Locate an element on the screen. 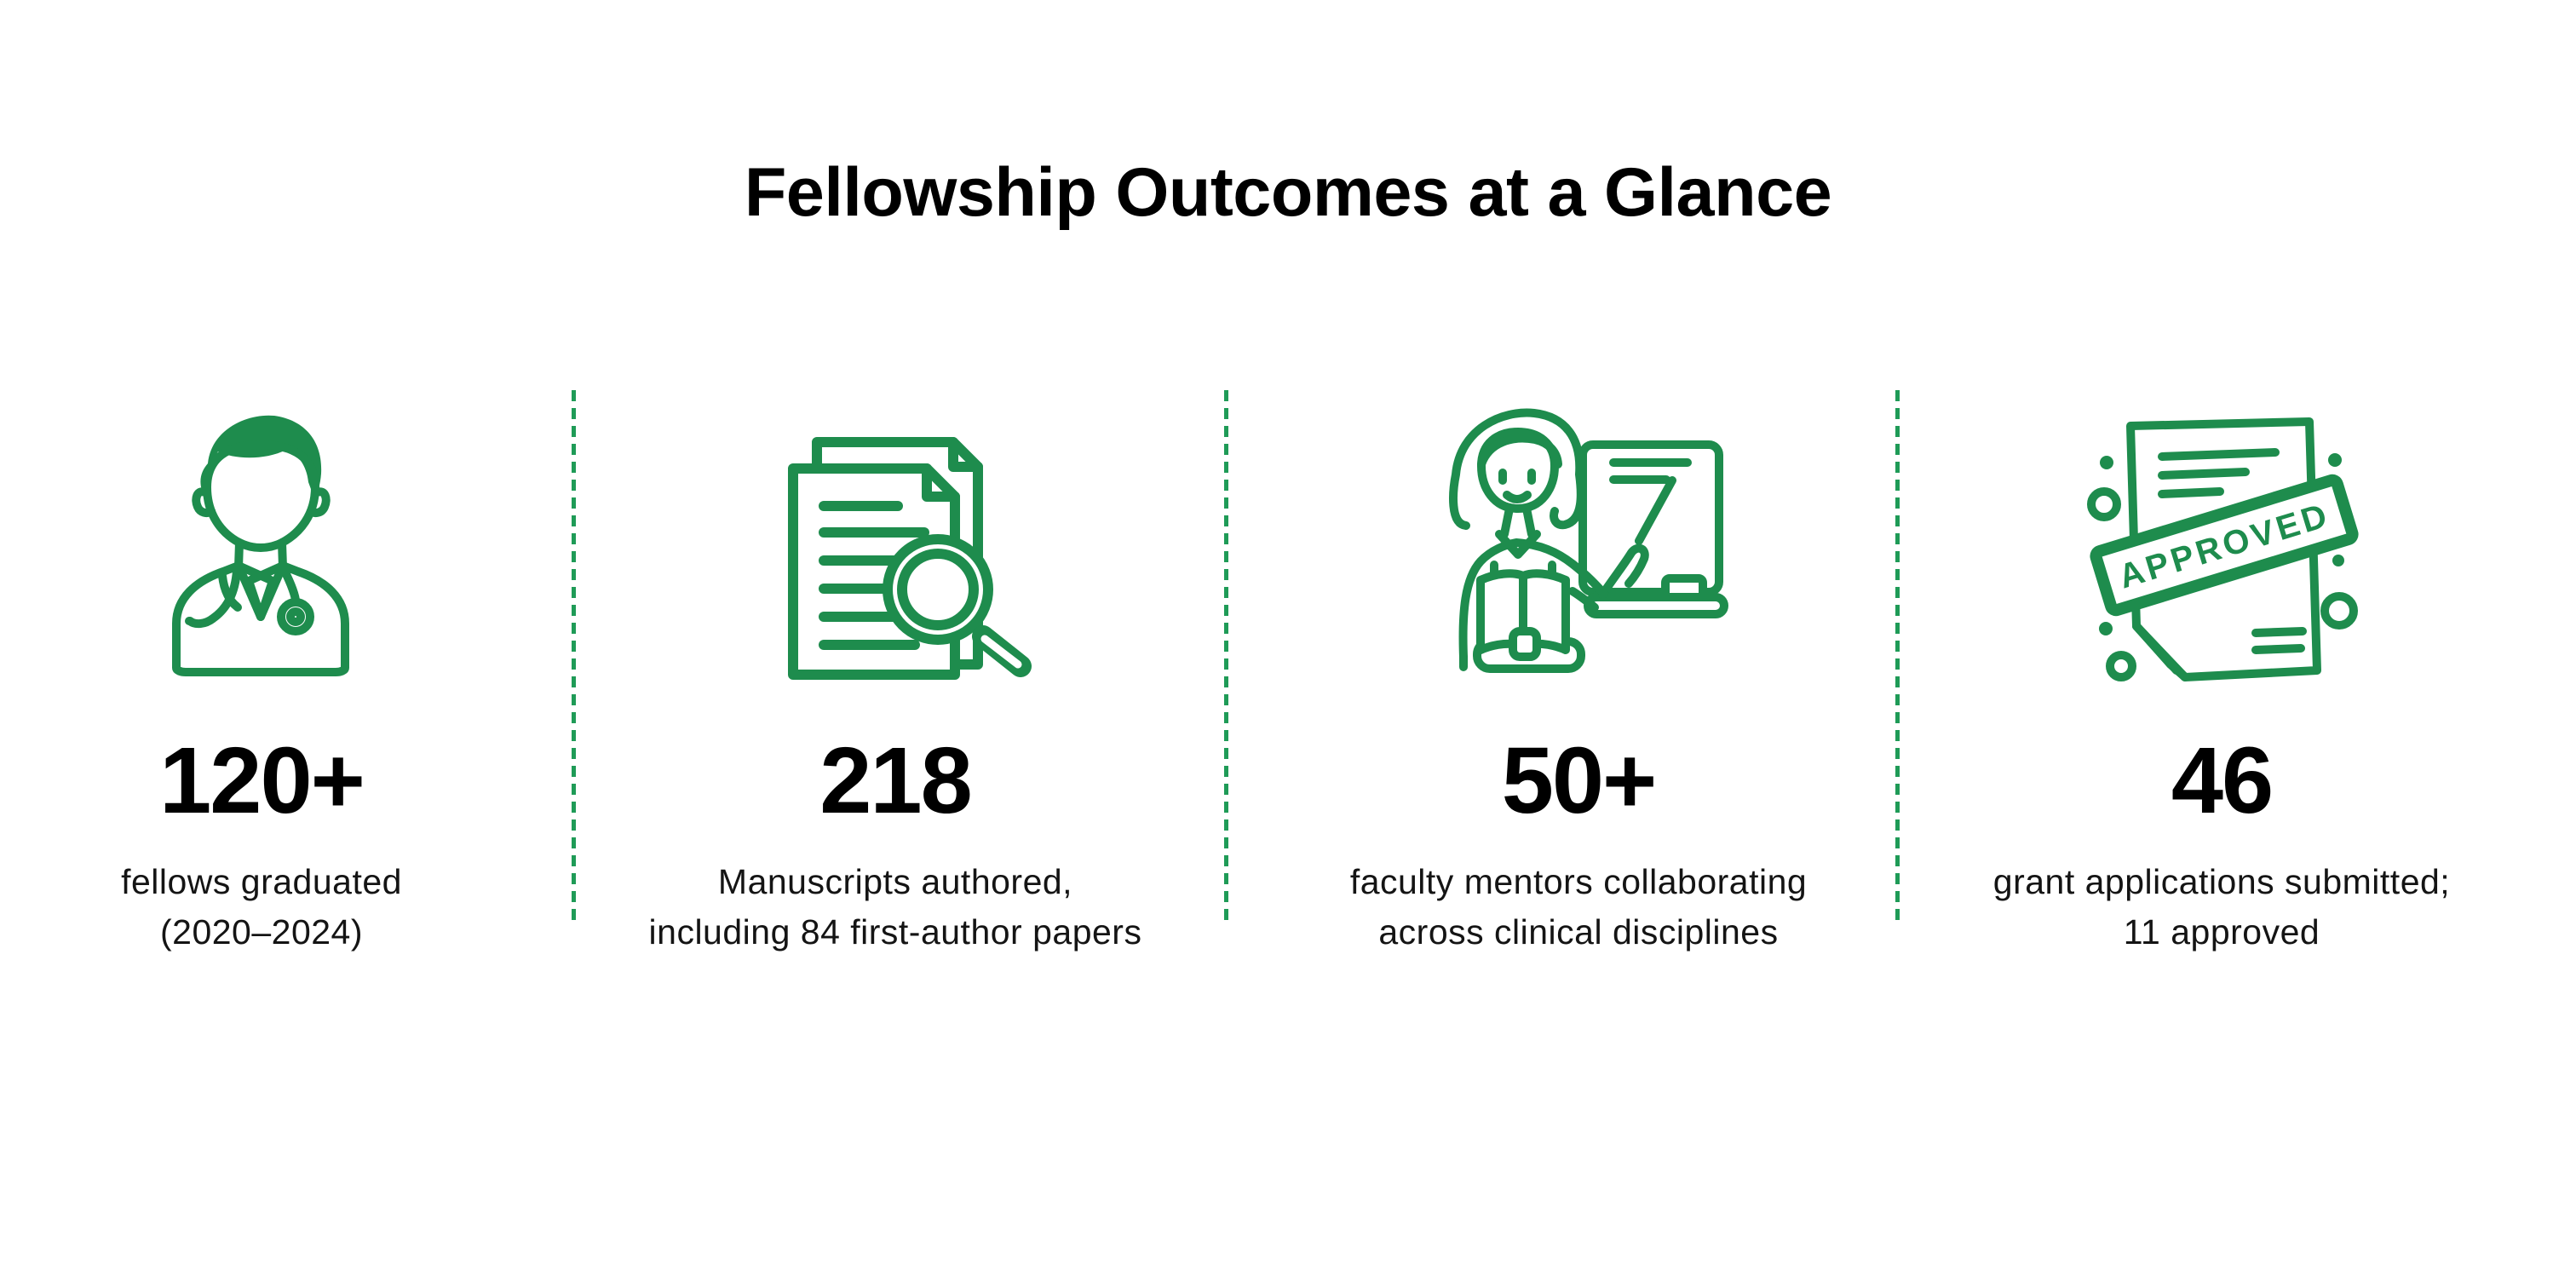 The image size is (2576, 1288). stat-value-grants: 46 is located at coordinates (2222, 781).